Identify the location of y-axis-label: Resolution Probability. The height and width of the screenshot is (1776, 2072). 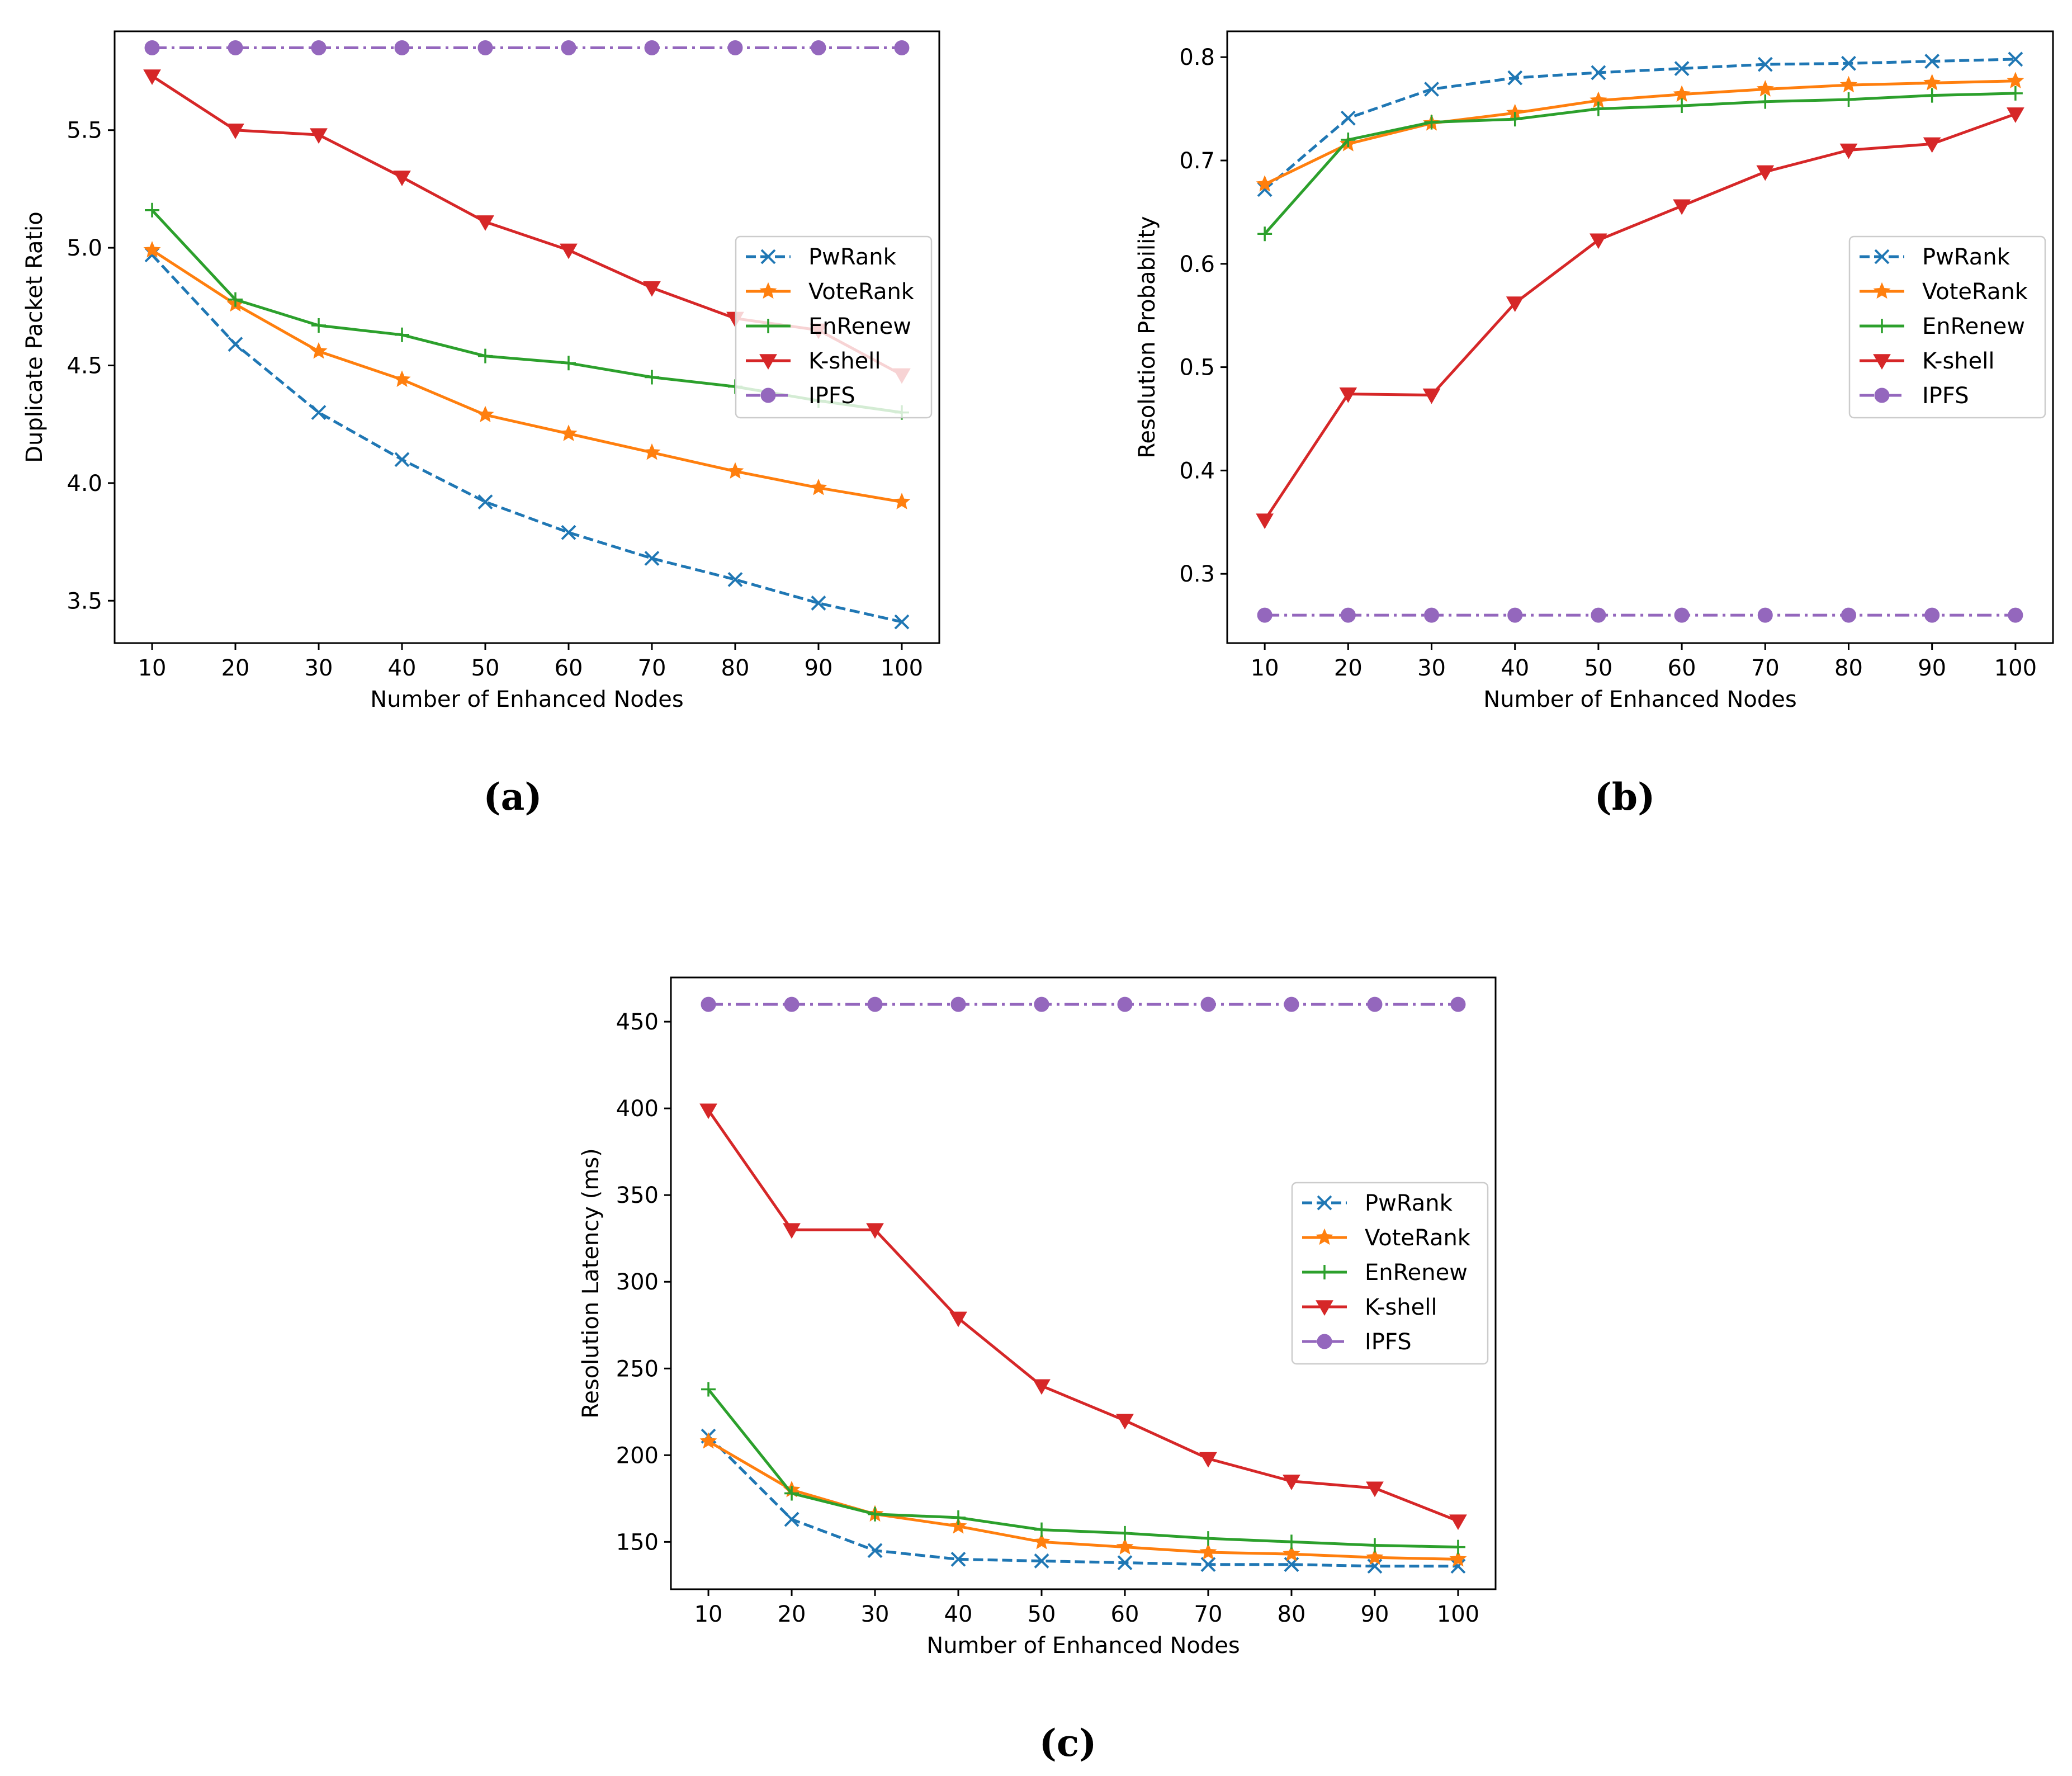
(1147, 337).